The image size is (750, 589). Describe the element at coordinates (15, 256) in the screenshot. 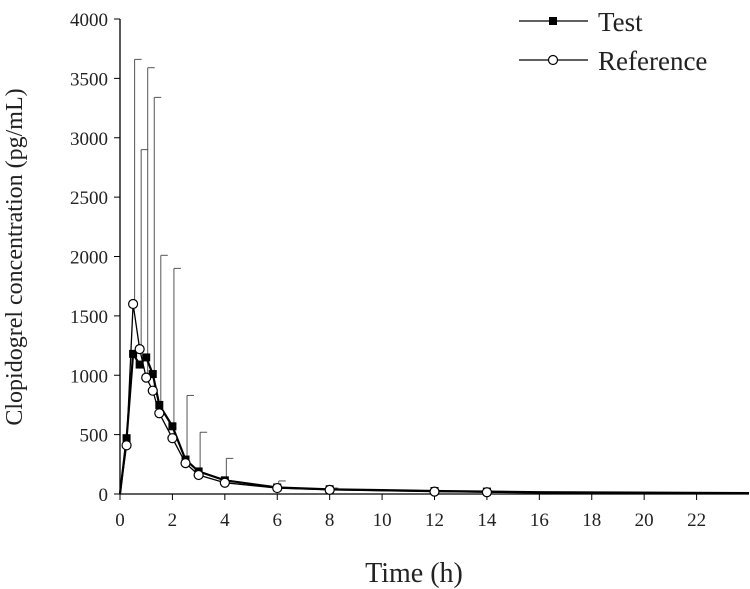

I see `y-axis-label: Clopidogrel concentration (pg/mL)` at that location.